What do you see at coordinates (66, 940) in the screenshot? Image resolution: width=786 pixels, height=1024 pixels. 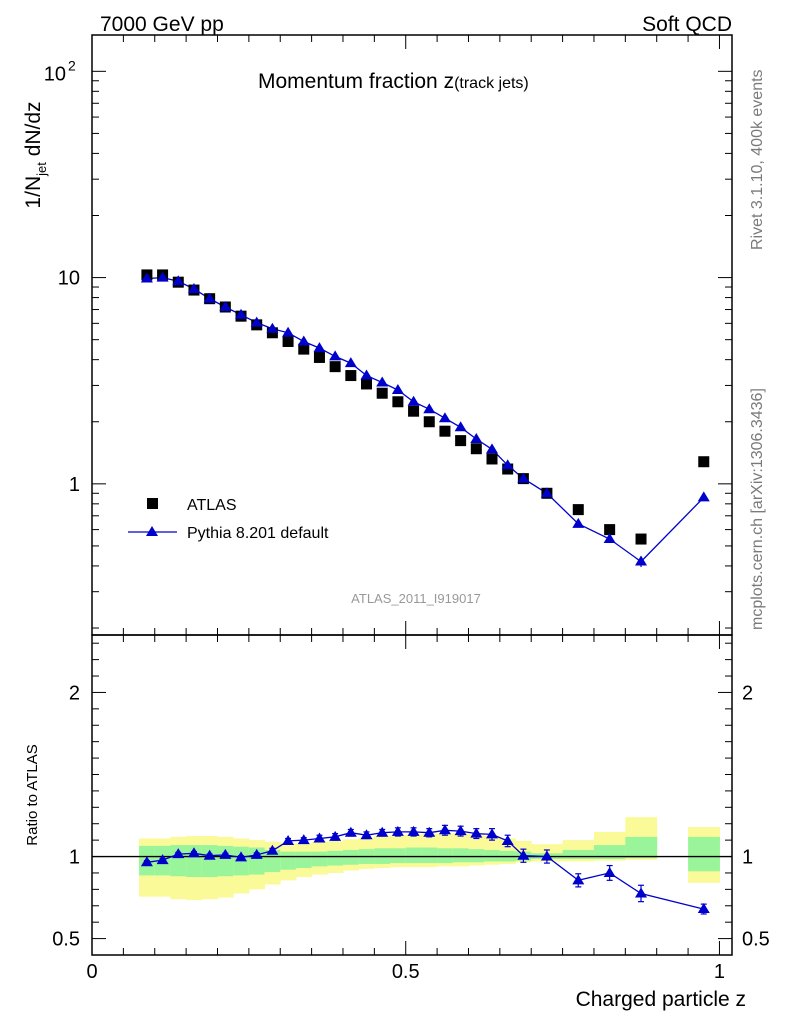 I see `ratio-y-tick-label: 0.5` at bounding box center [66, 940].